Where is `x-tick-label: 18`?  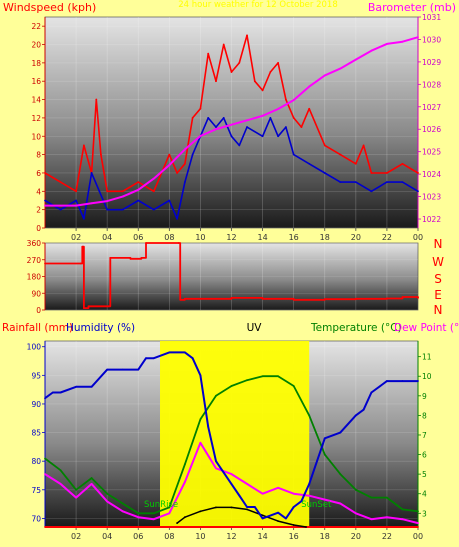
x-tick-label: 18 is located at coordinates (325, 237).